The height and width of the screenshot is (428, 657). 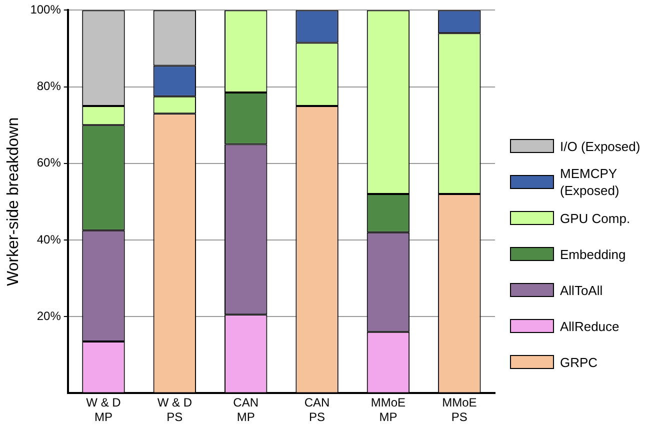 What do you see at coordinates (49, 315) in the screenshot?
I see `y-tick-label: 20%` at bounding box center [49, 315].